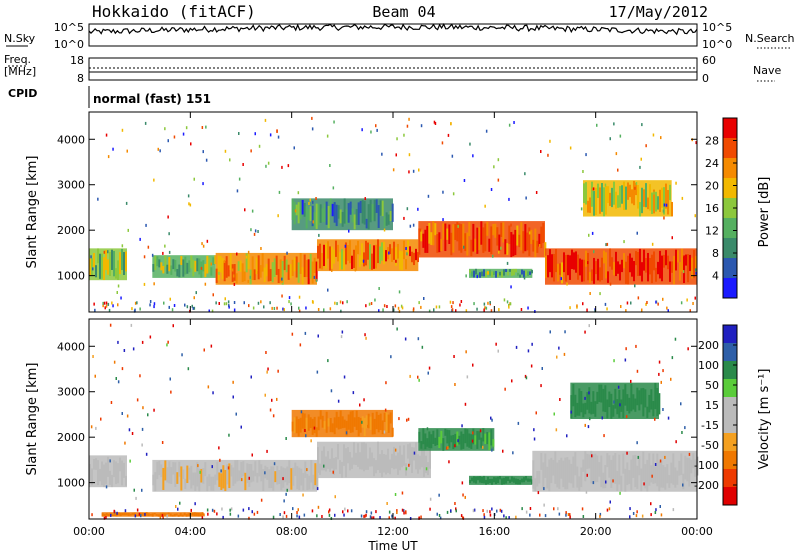 The width and height of the screenshot is (800, 554). Describe the element at coordinates (393, 36) in the screenshot. I see `nsky-panel: 10^5 10^0 10^5 10^0` at that location.